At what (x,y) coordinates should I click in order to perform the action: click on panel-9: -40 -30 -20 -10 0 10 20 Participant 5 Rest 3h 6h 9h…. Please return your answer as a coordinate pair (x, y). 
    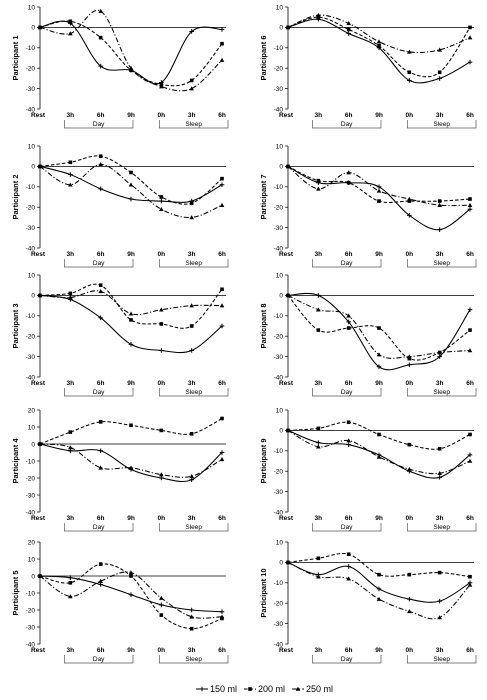
    Looking at the image, I should click on (120, 601).